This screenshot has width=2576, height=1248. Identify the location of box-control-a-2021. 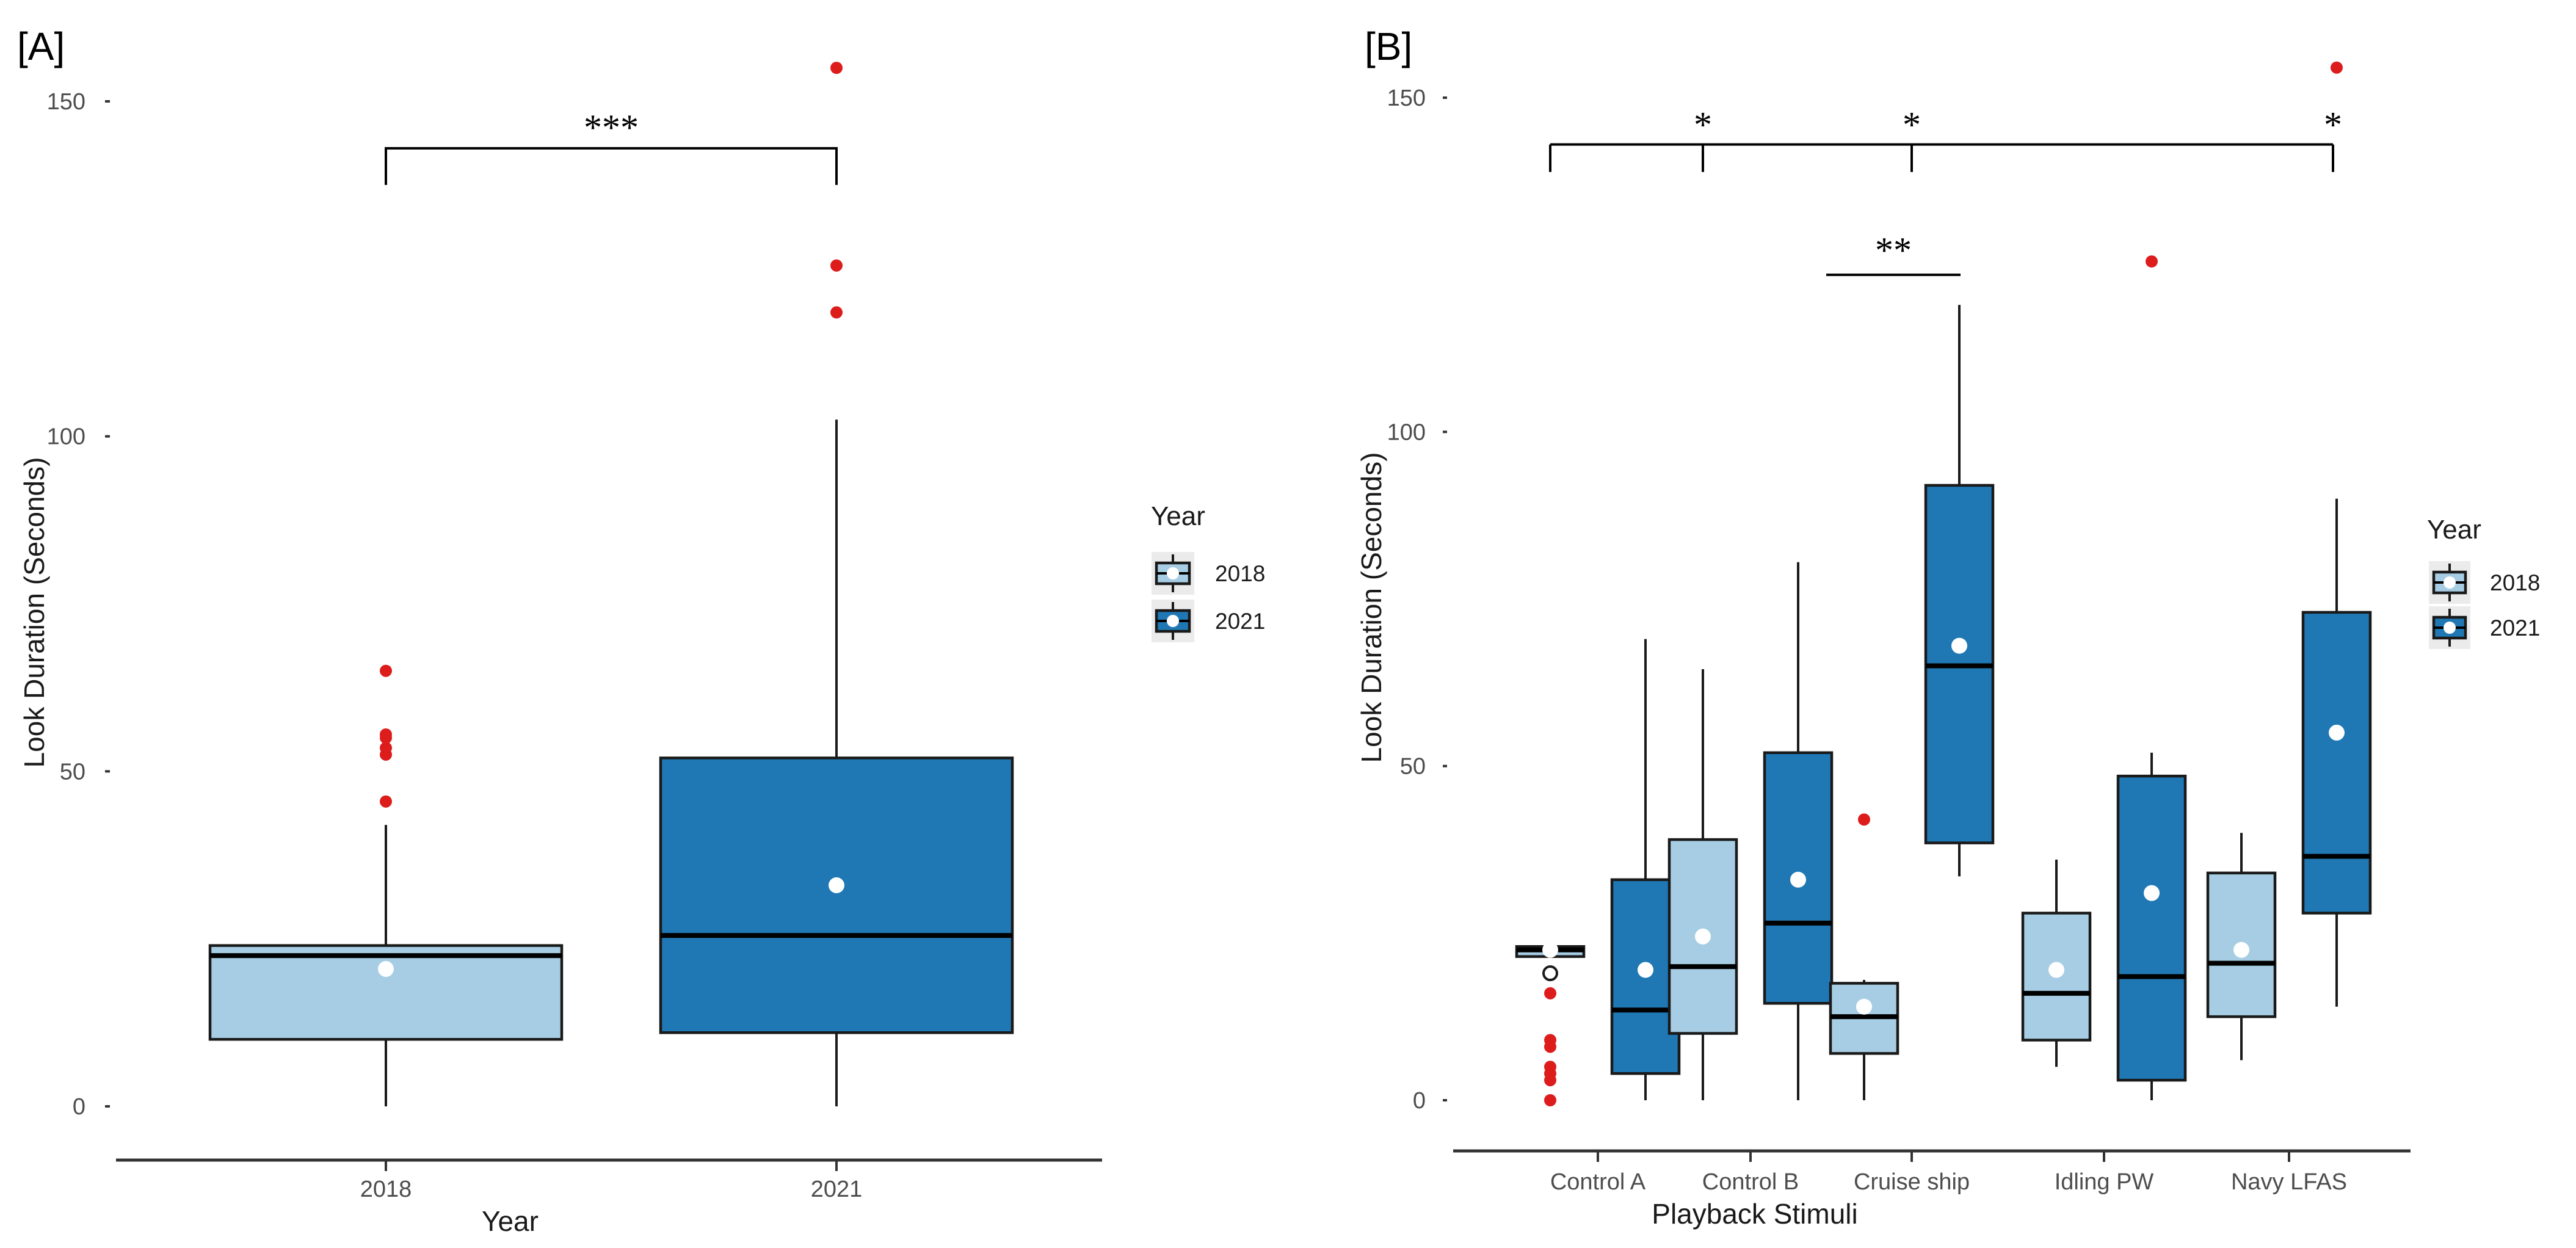
(1645, 869).